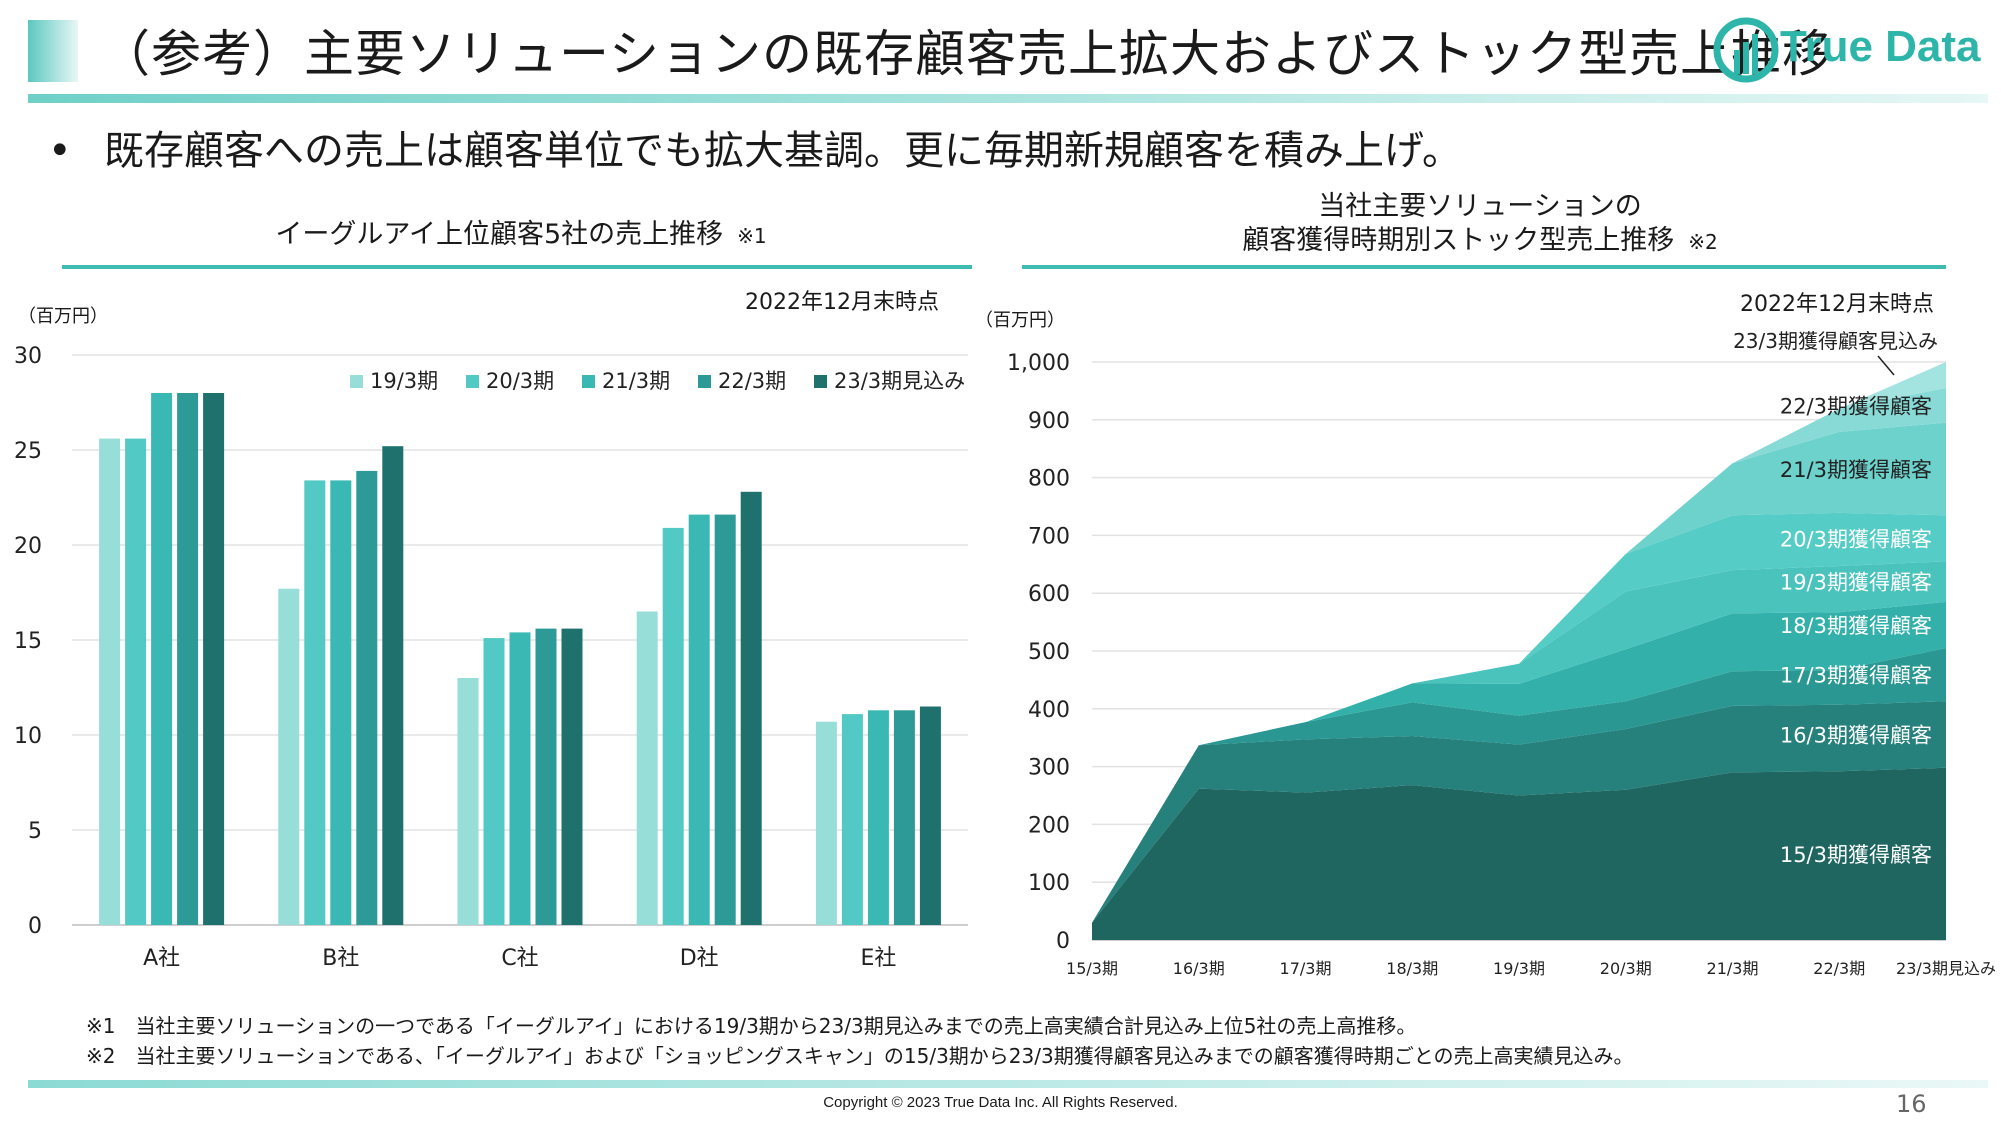 The image size is (2001, 1125). What do you see at coordinates (340, 958) in the screenshot?
I see `bar-x-tick-label: B社` at bounding box center [340, 958].